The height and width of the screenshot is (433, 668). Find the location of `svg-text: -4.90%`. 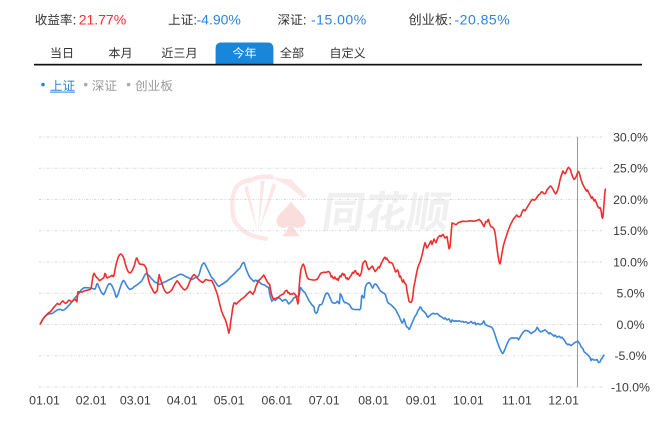

svg-text: -4.90% is located at coordinates (219, 19).